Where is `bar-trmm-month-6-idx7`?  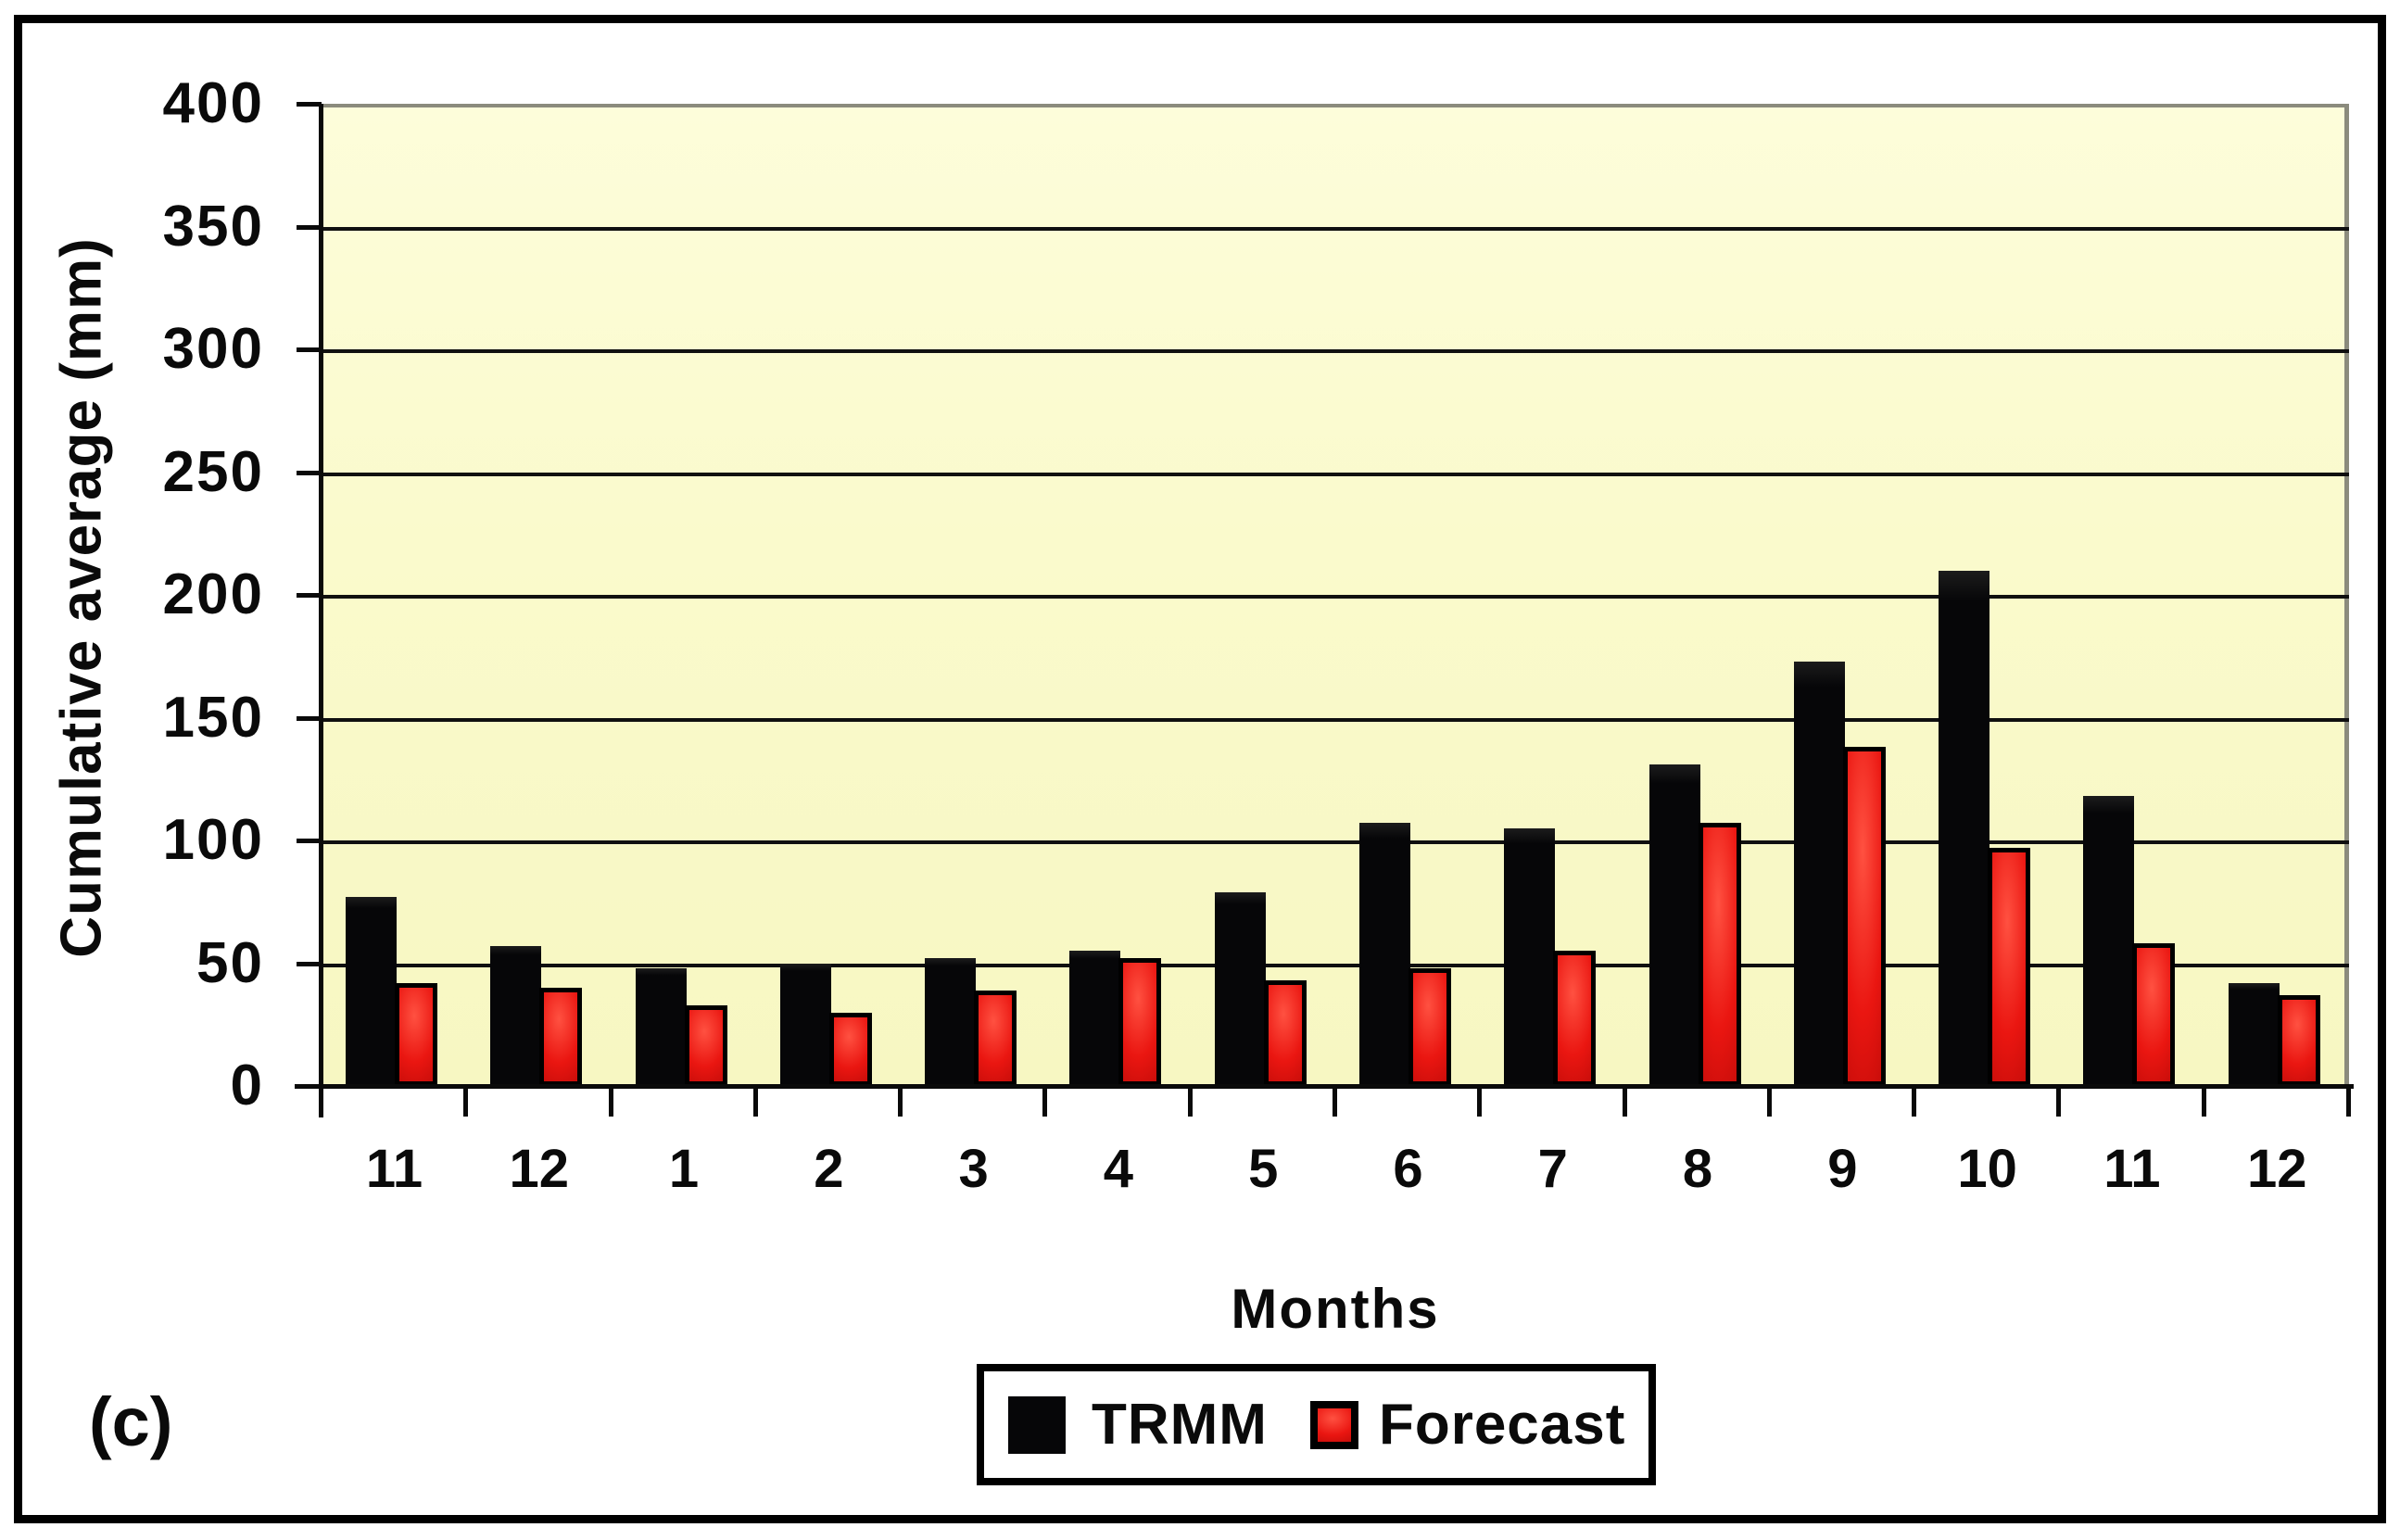 bar-trmm-month-6-idx7 is located at coordinates (1384, 954).